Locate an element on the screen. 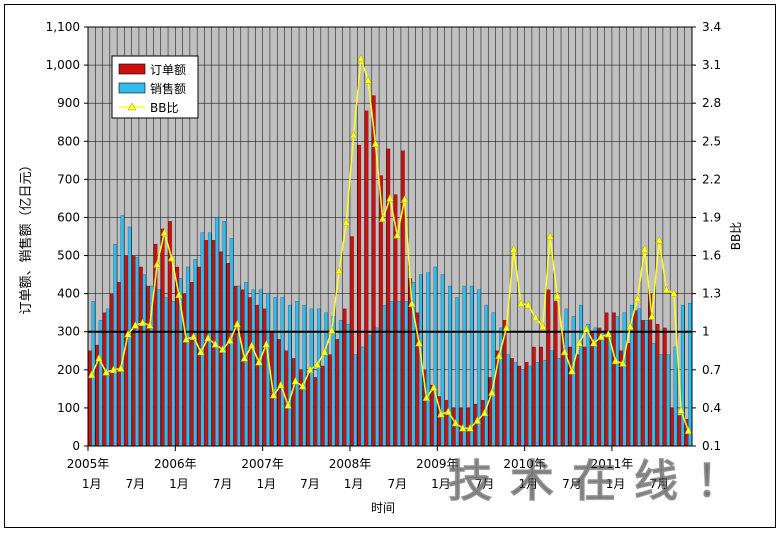 The width and height of the screenshot is (782, 534). x-year-label: 2006年 is located at coordinates (175, 464).